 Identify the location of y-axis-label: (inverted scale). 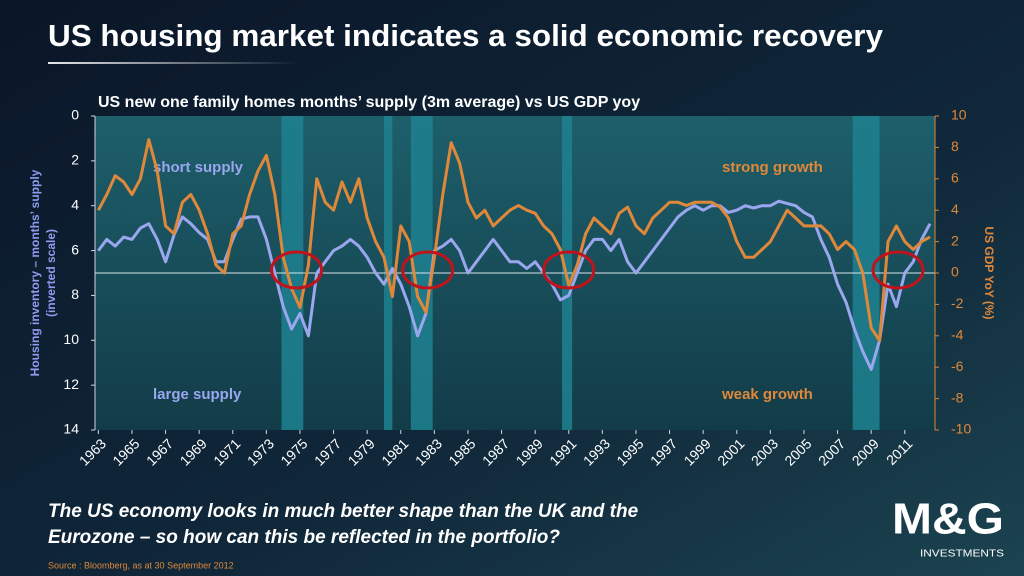
(51, 273).